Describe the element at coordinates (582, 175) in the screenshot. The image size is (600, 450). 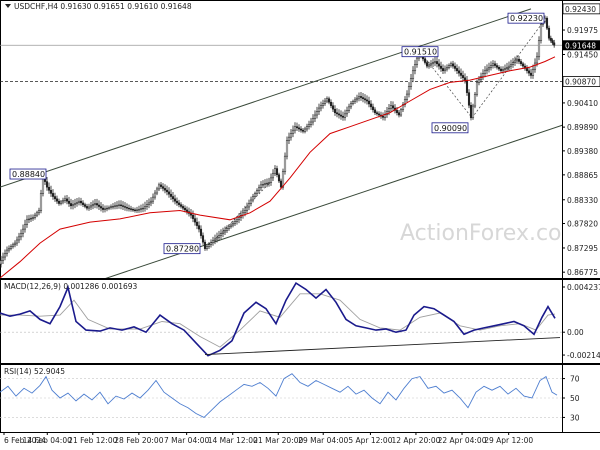
I see `price-y-tick-label: 0.88865` at that location.